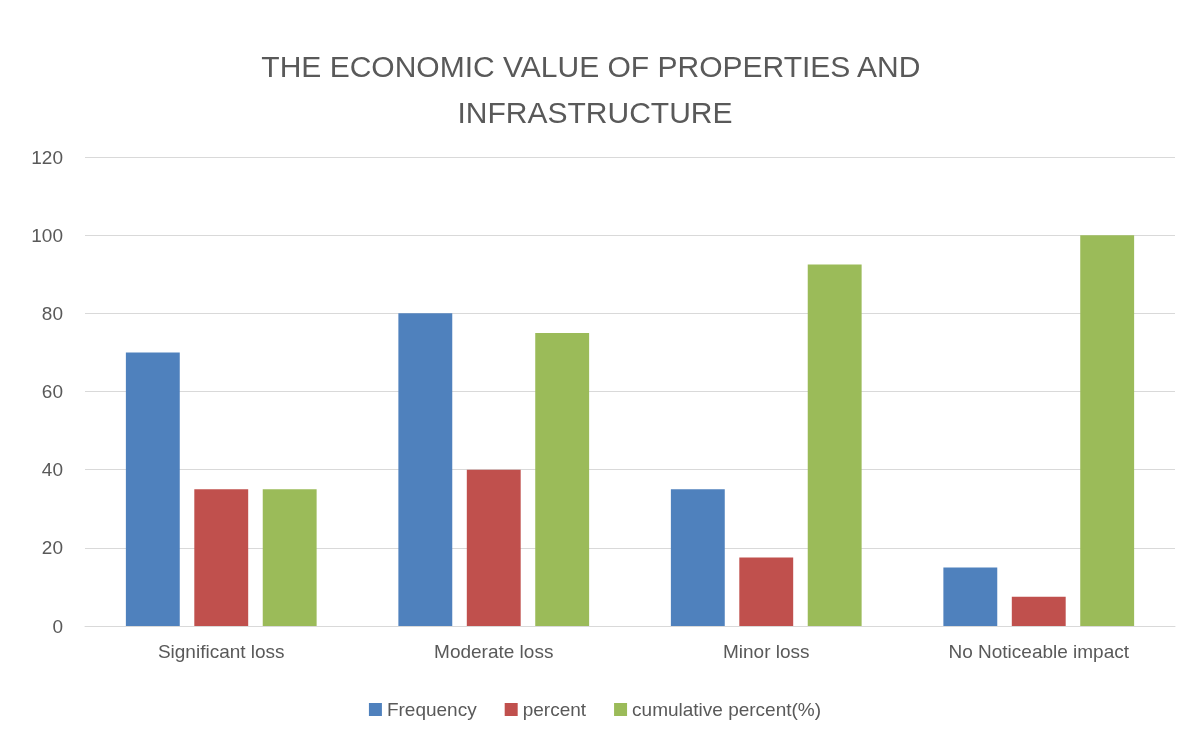 The width and height of the screenshot is (1190, 742). What do you see at coordinates (47, 157) in the screenshot?
I see `y-tick-label: 120` at bounding box center [47, 157].